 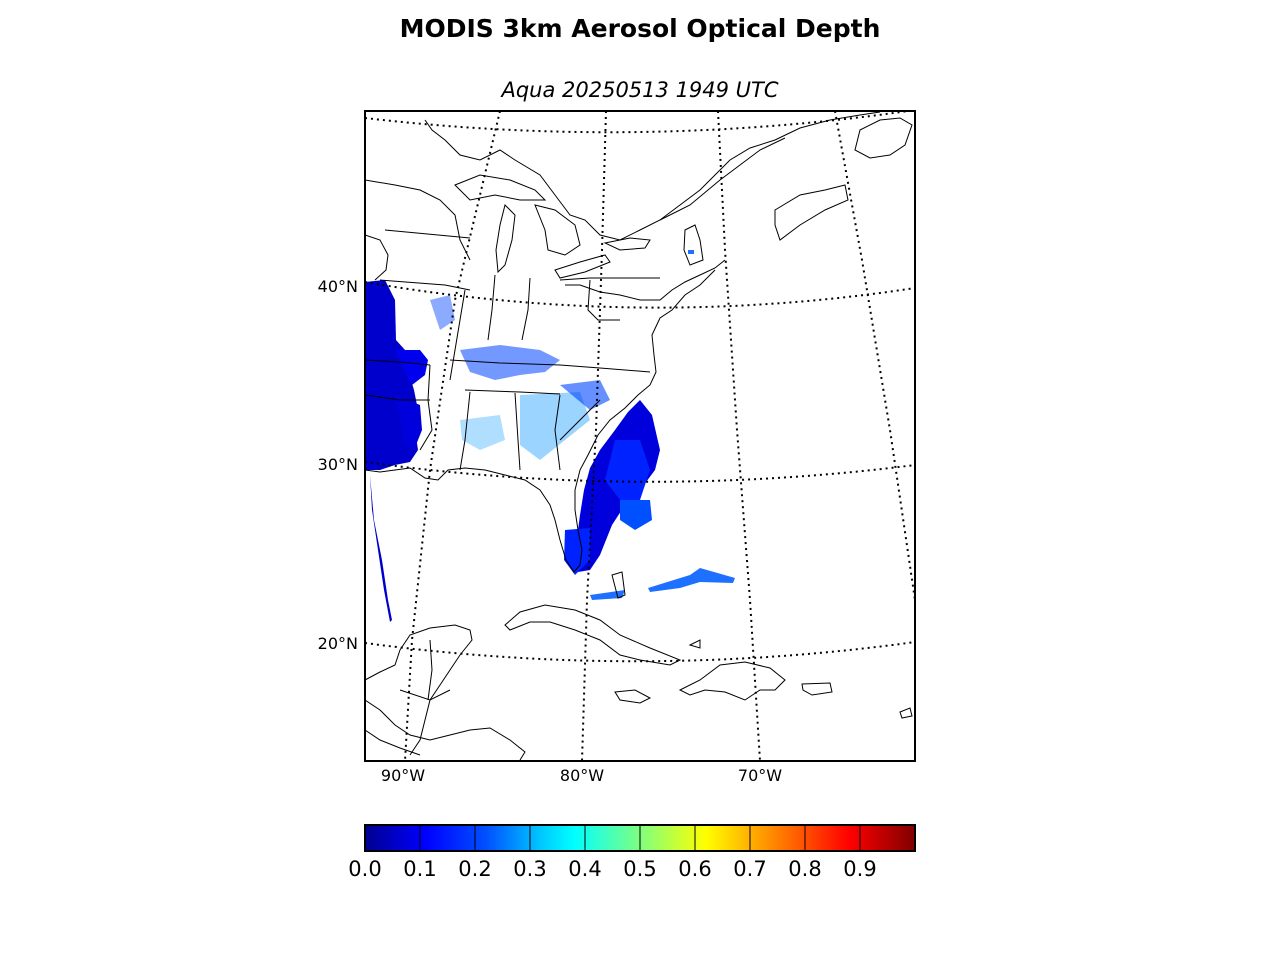 What do you see at coordinates (582, 775) in the screenshot?
I see `lon-label-80w: 80°W` at bounding box center [582, 775].